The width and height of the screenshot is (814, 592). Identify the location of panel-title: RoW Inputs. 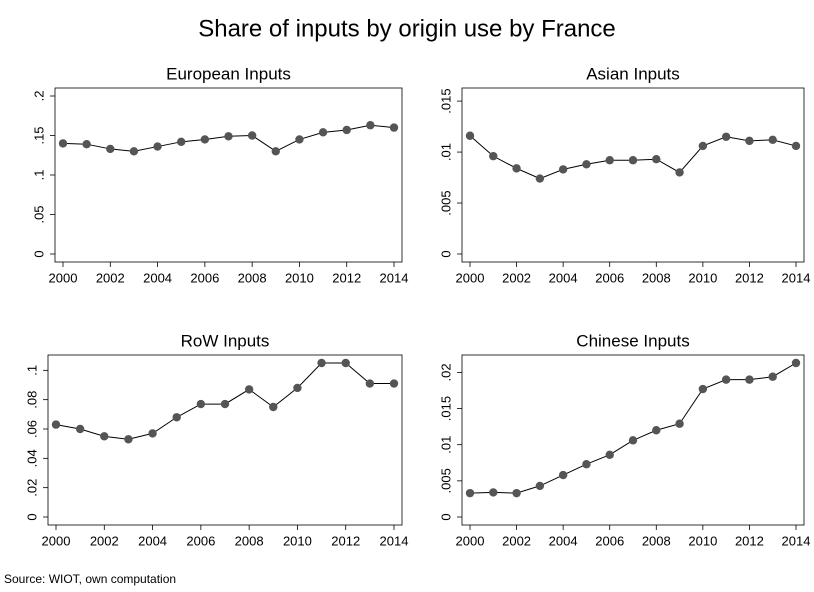
(225, 340).